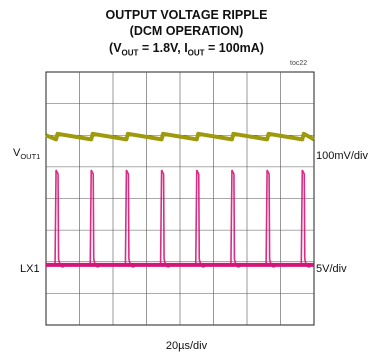 Image resolution: width=373 pixels, height=356 pixels. What do you see at coordinates (30, 269) in the screenshot?
I see `lx1-channel-label: LX1` at bounding box center [30, 269].